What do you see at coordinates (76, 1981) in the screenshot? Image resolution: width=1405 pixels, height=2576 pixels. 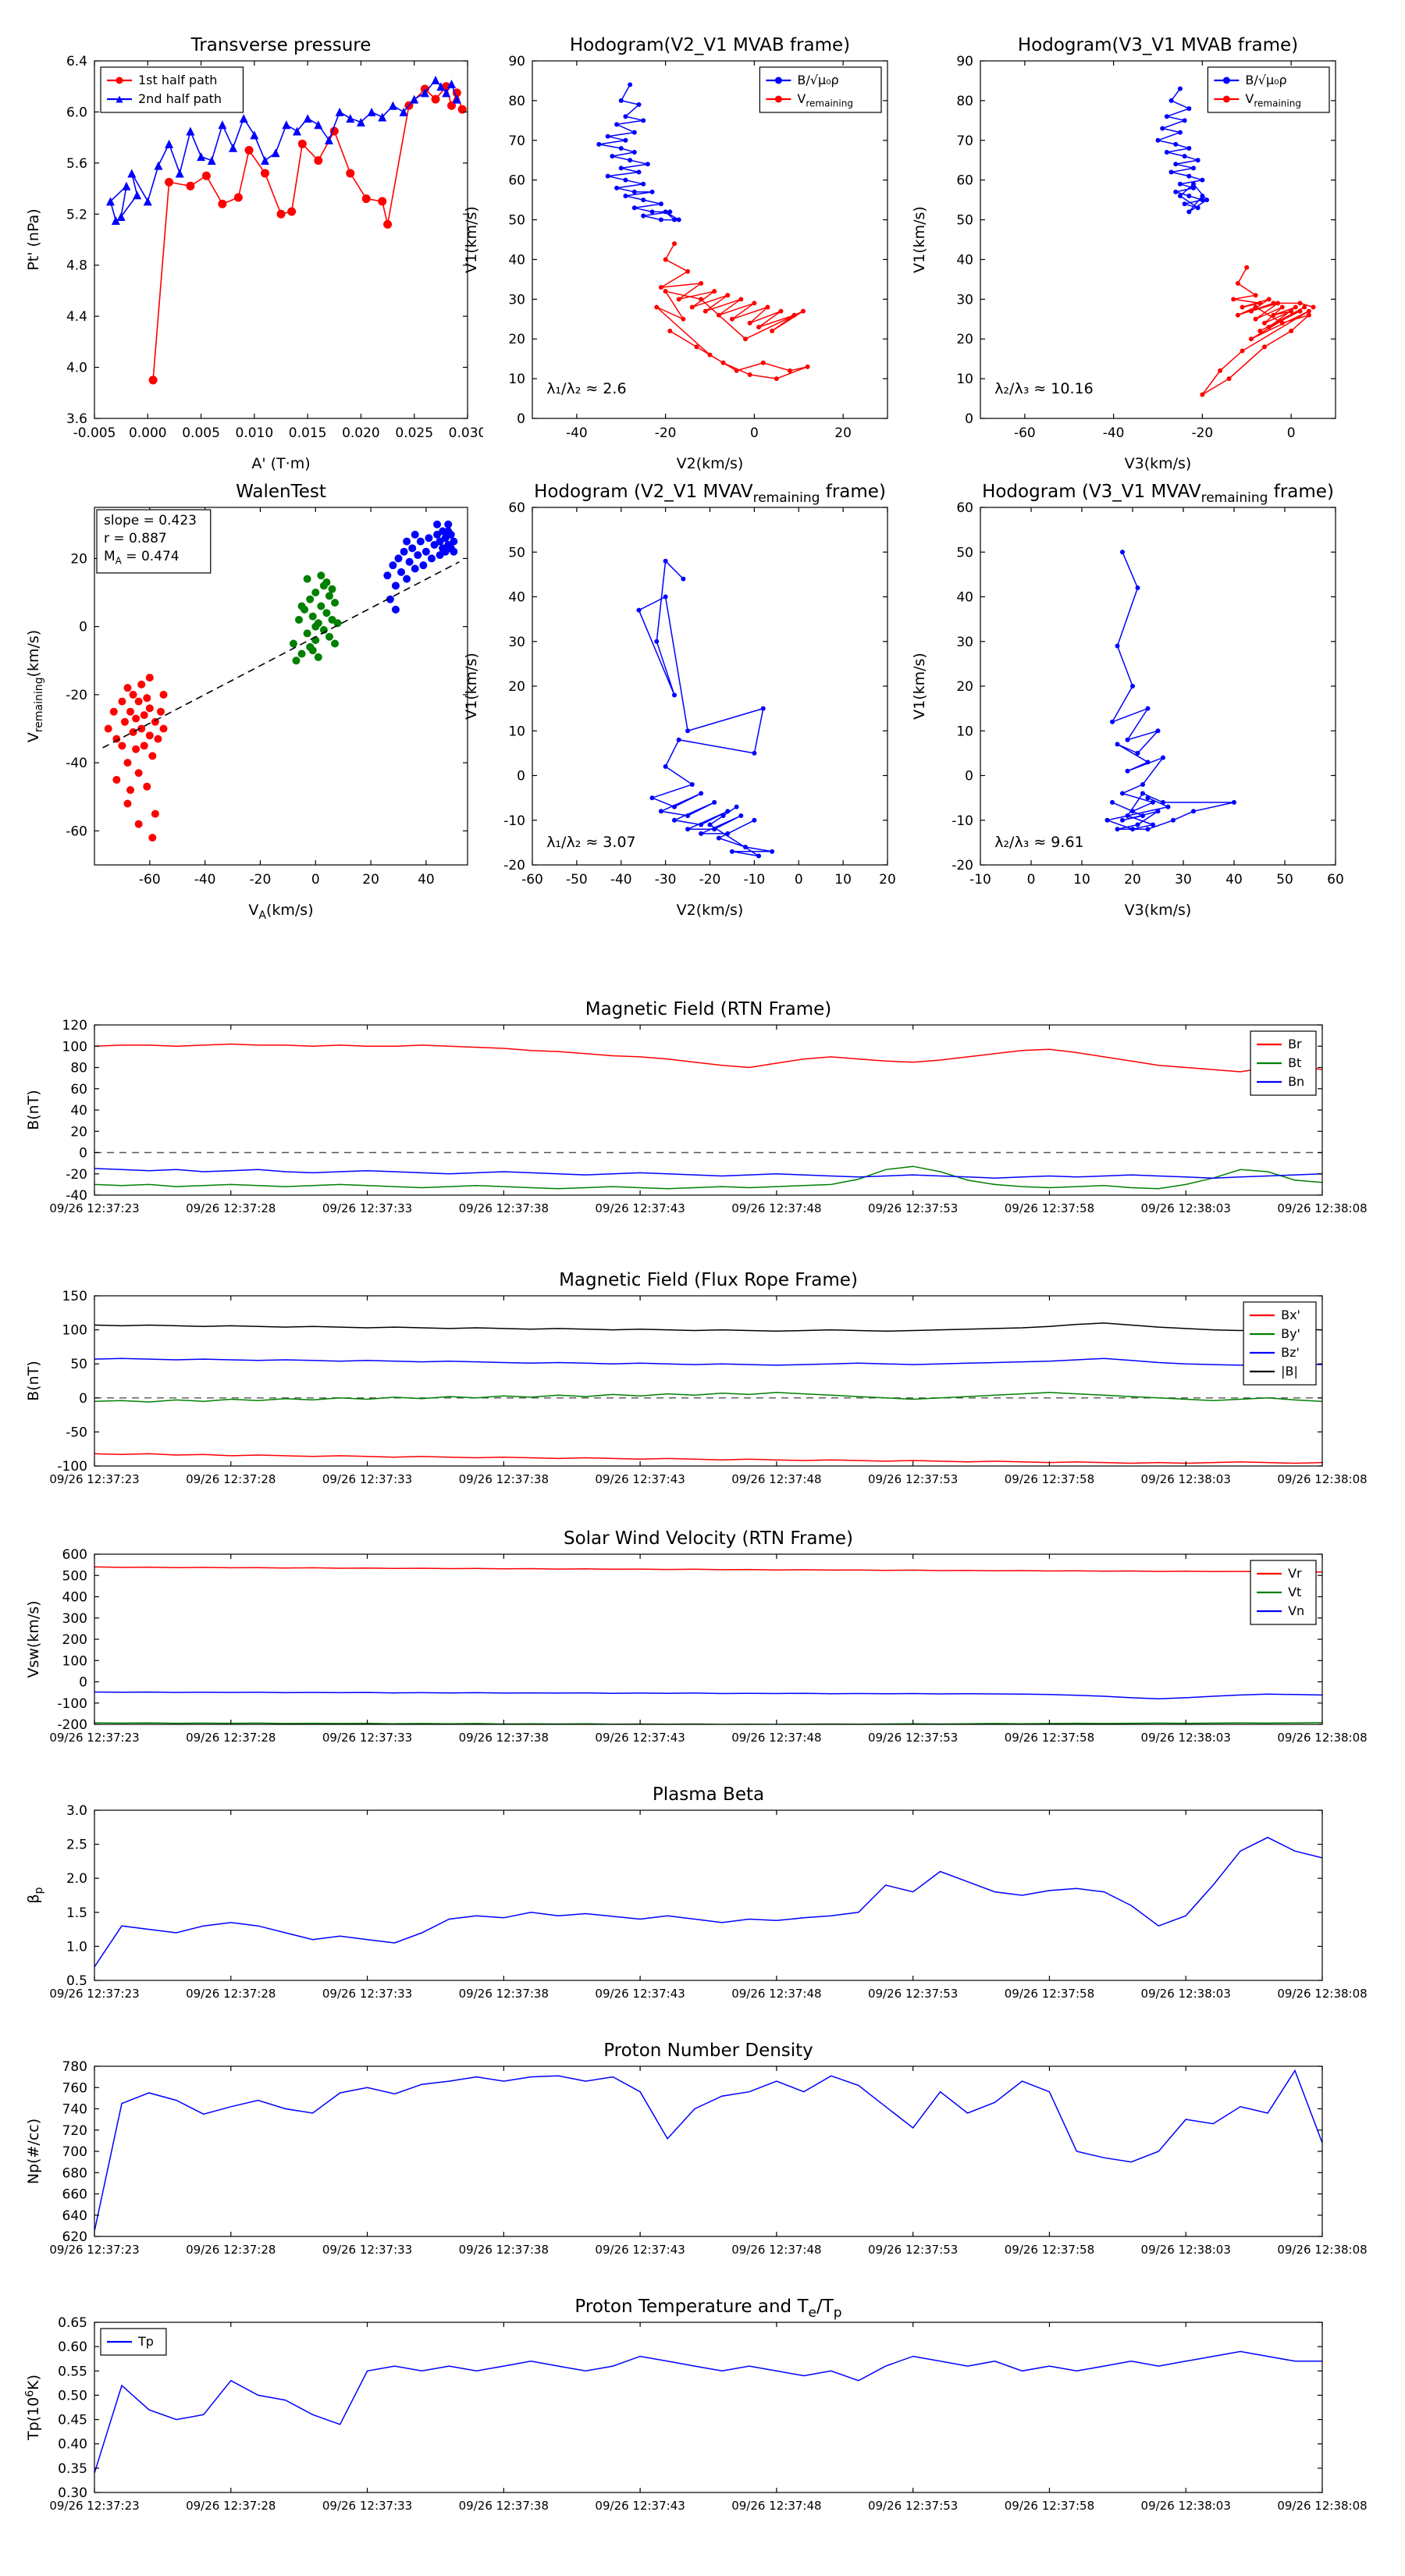 I see `svg-text: 0.5` at bounding box center [76, 1981].